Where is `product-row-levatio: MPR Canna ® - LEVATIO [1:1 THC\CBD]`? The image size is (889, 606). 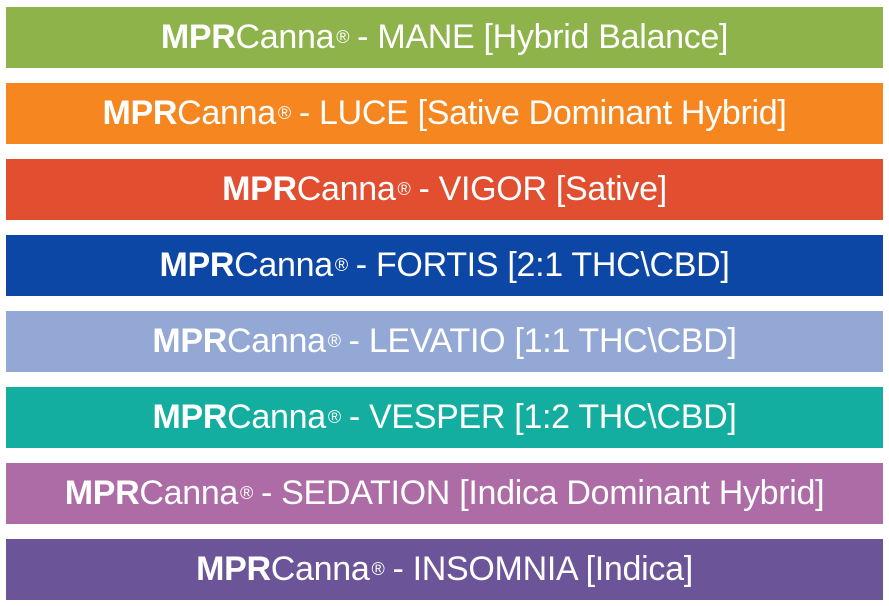 product-row-levatio: MPR Canna ® - LEVATIO [1:1 THC\CBD] is located at coordinates (444, 341).